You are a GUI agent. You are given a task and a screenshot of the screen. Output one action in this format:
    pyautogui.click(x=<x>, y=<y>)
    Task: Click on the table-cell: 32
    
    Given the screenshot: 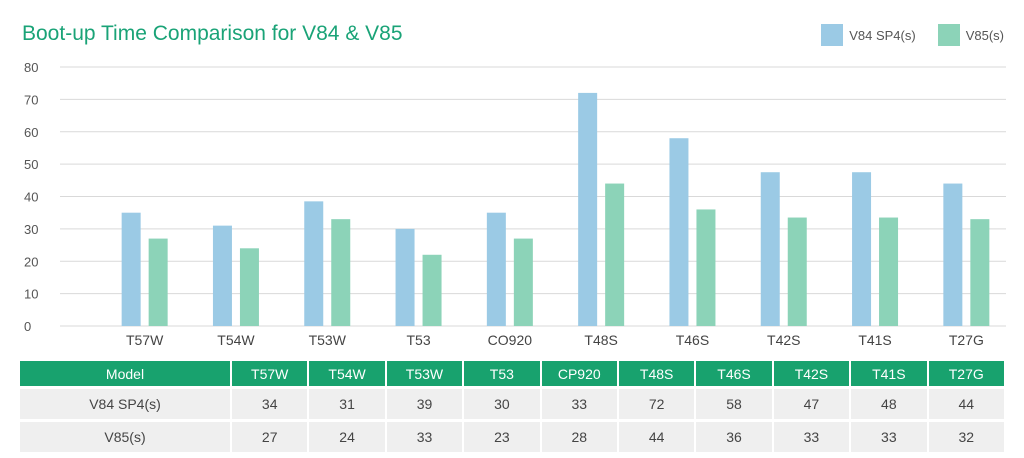 What is the action you would take?
    pyautogui.click(x=966, y=437)
    